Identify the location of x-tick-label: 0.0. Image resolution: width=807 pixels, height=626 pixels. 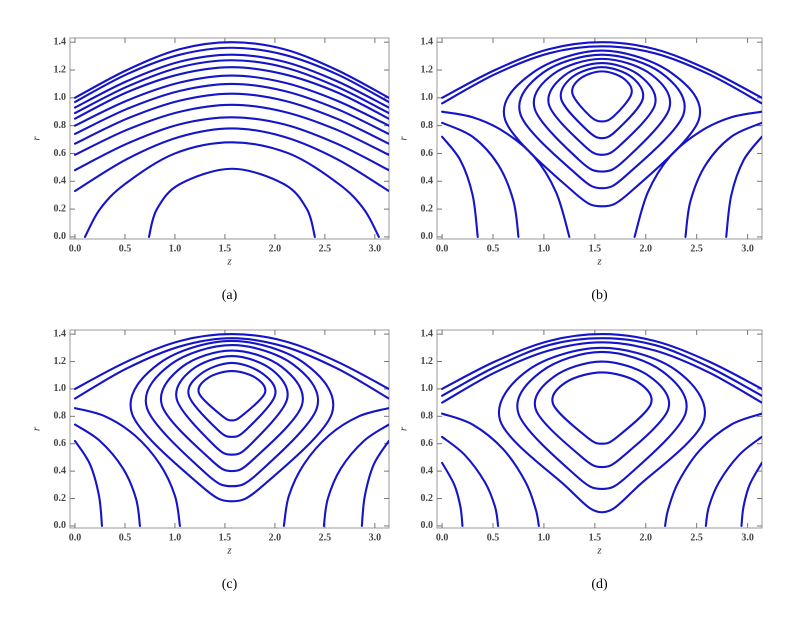
(75, 537).